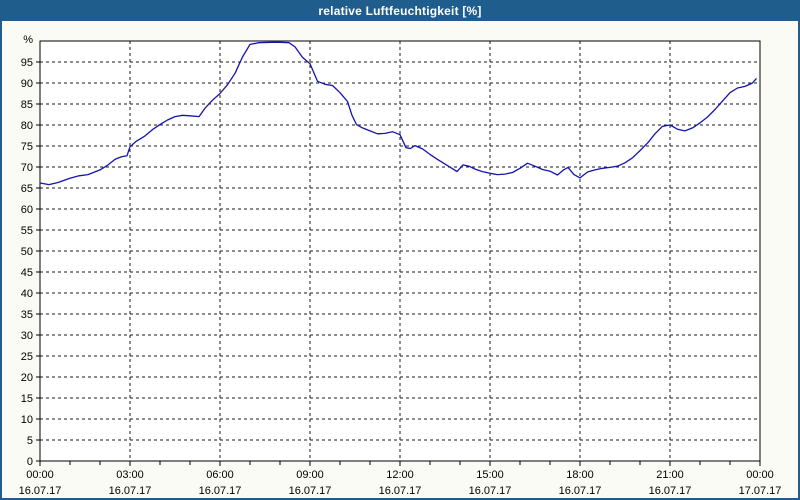 This screenshot has width=800, height=500. What do you see at coordinates (28, 40) in the screenshot?
I see `y-axis-unit-label: %` at bounding box center [28, 40].